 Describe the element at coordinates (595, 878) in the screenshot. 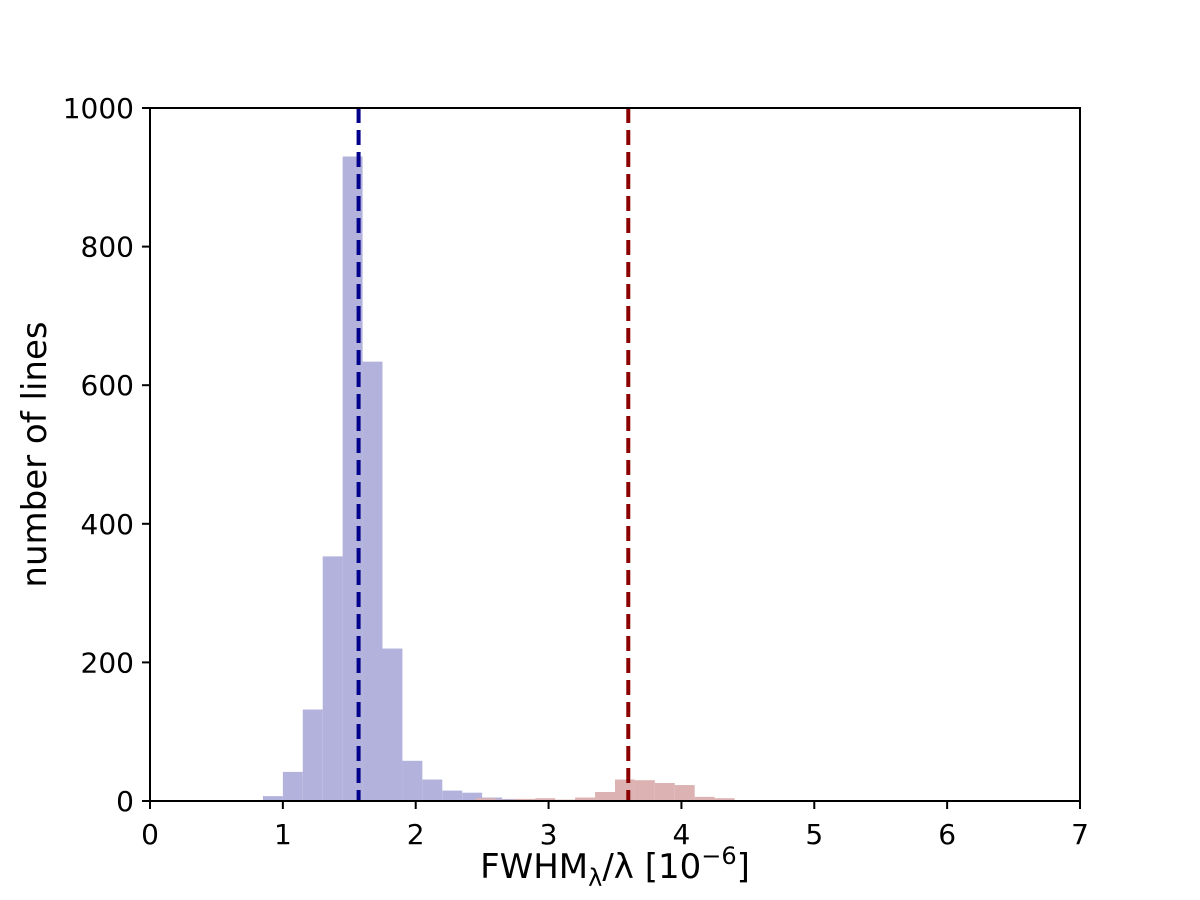

I see `x-axis-label-sub: λ` at that location.